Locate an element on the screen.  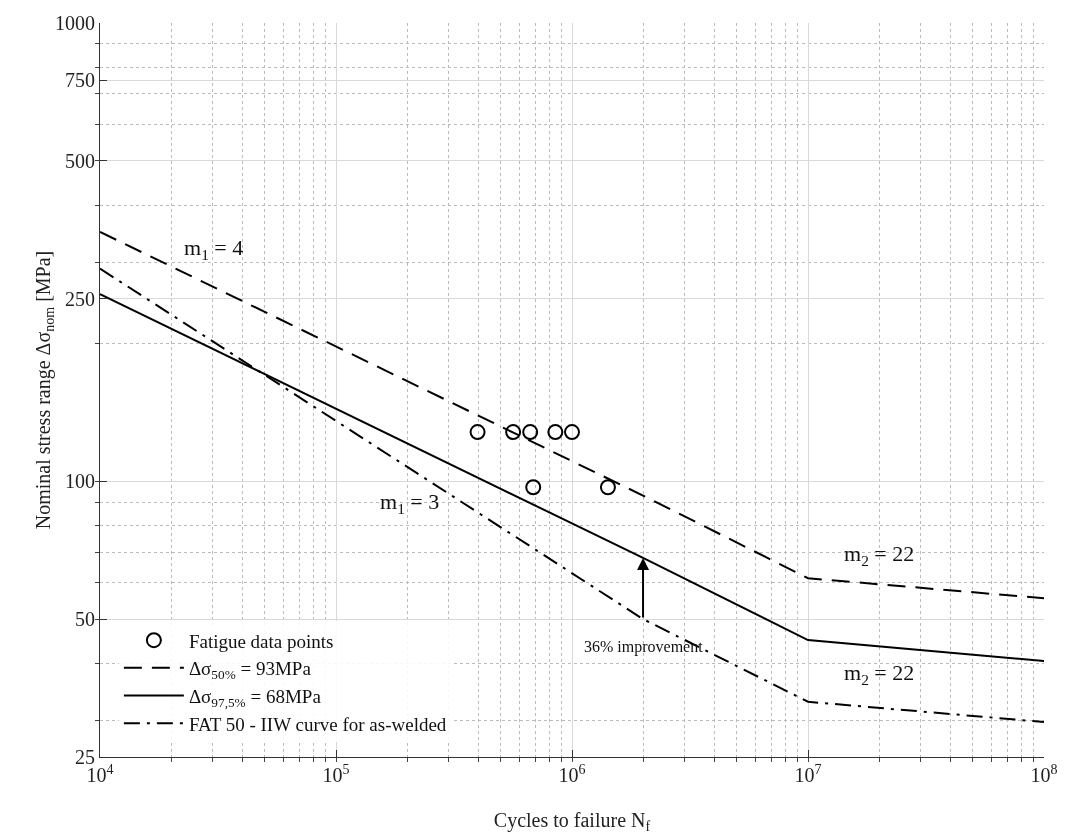
x-axis-title: Cycles to failure N$_{f}$ is located at coordinates (572, 822).